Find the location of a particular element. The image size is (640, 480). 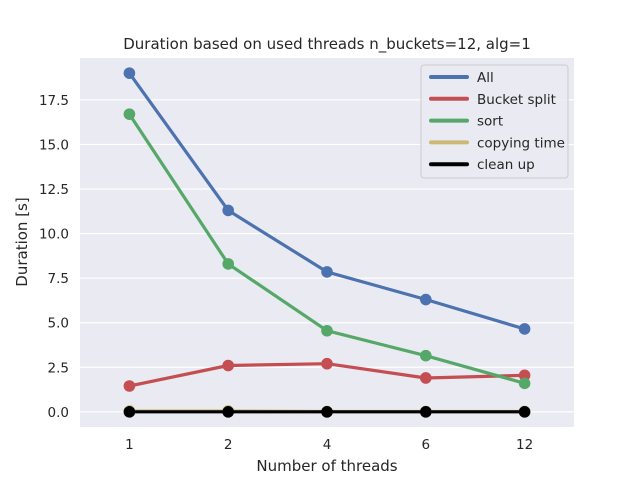

series-bucket-split is located at coordinates (327, 374).